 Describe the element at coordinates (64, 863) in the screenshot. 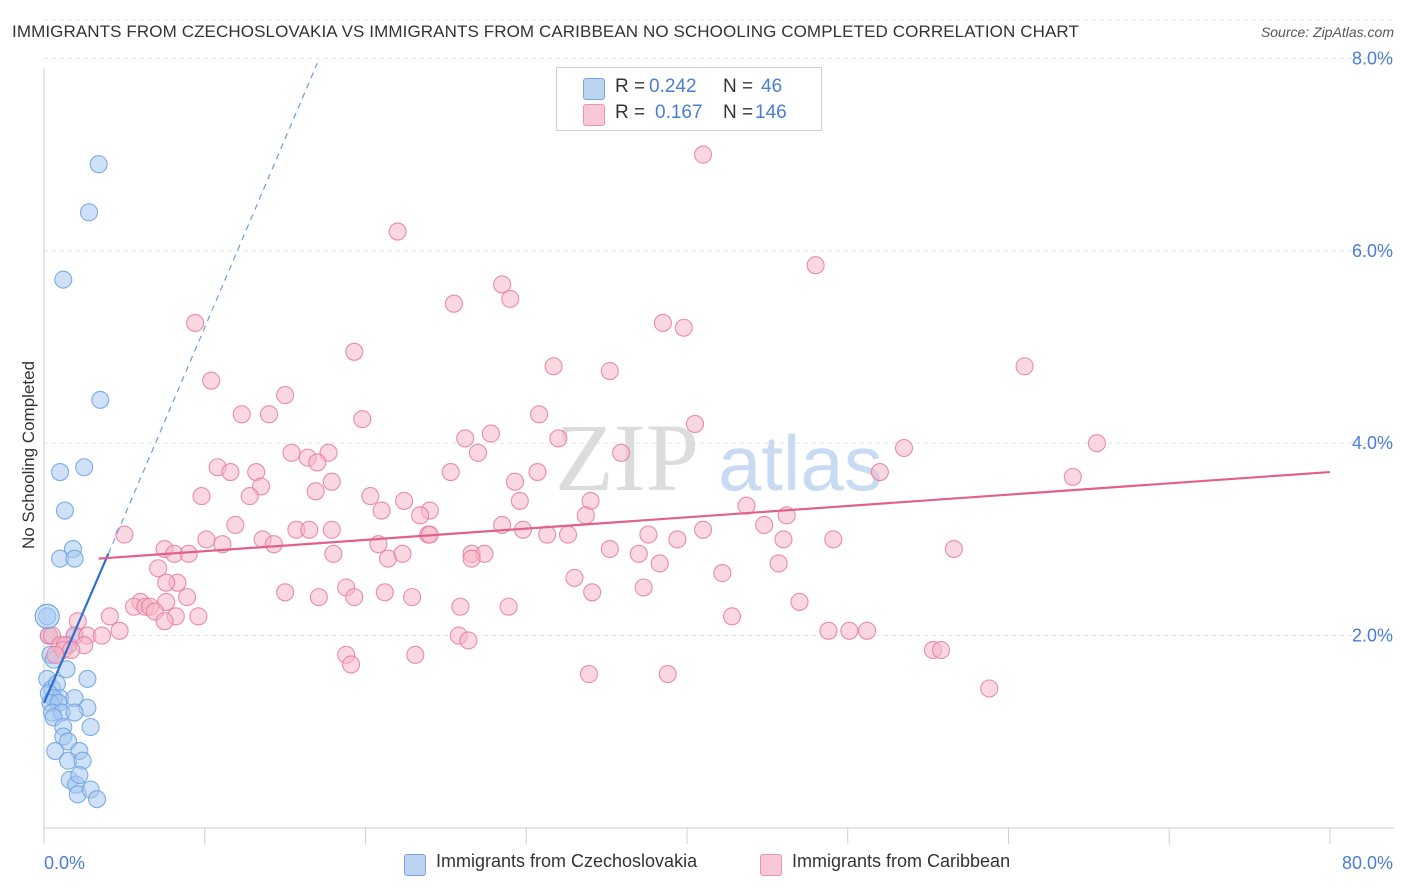

I see `x-tick-label: 0.0%` at that location.